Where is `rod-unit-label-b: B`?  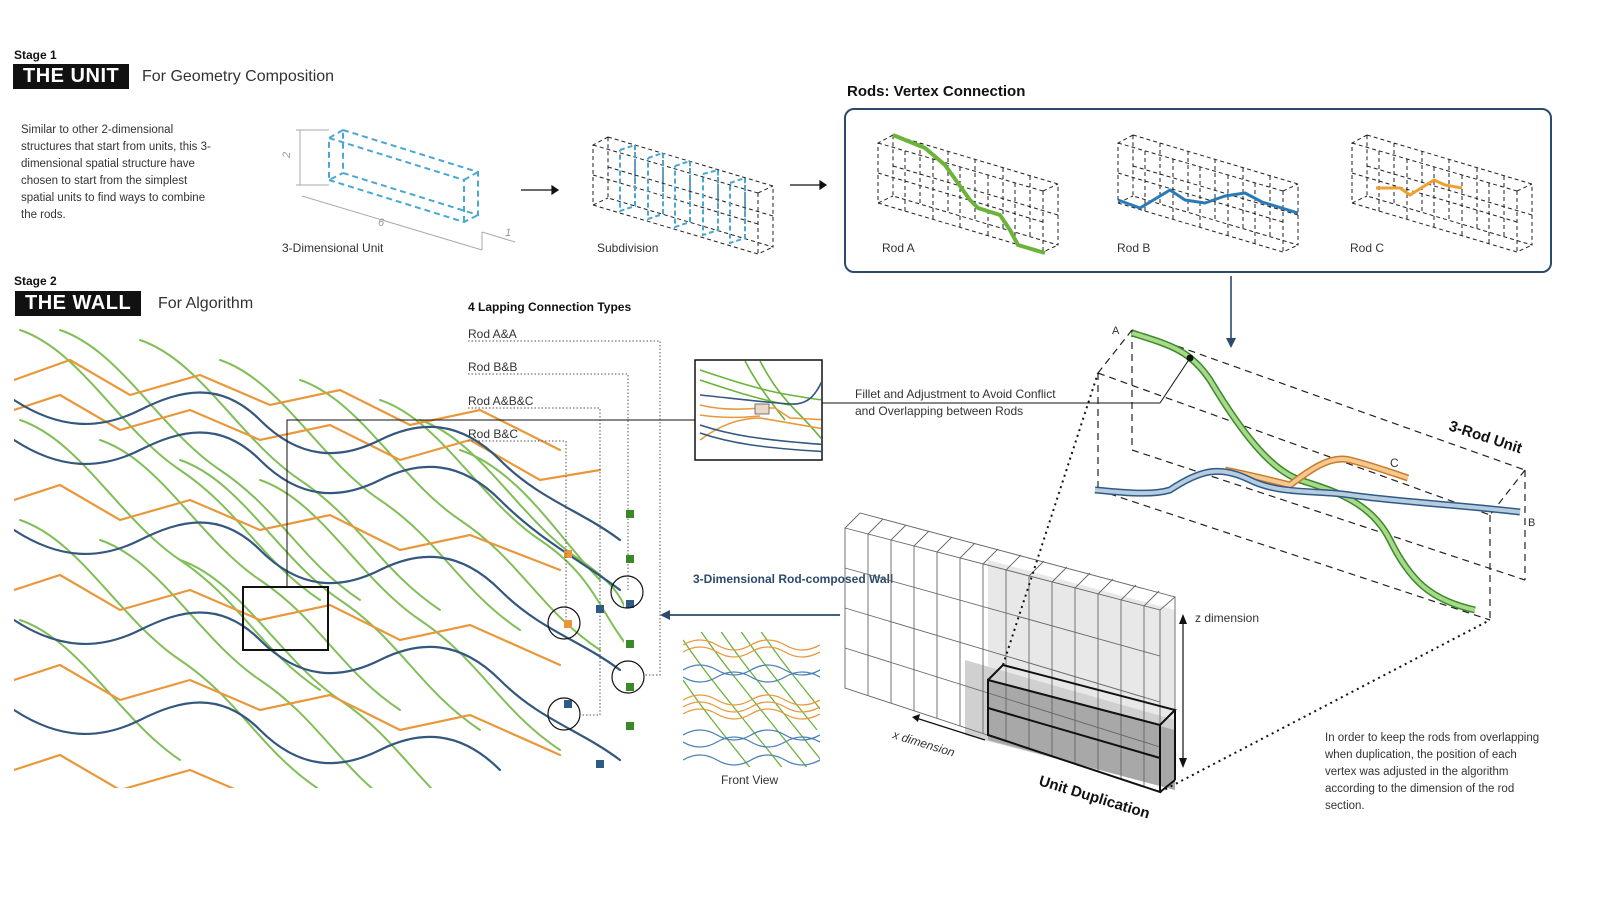
rod-unit-label-b: B is located at coordinates (1531, 523).